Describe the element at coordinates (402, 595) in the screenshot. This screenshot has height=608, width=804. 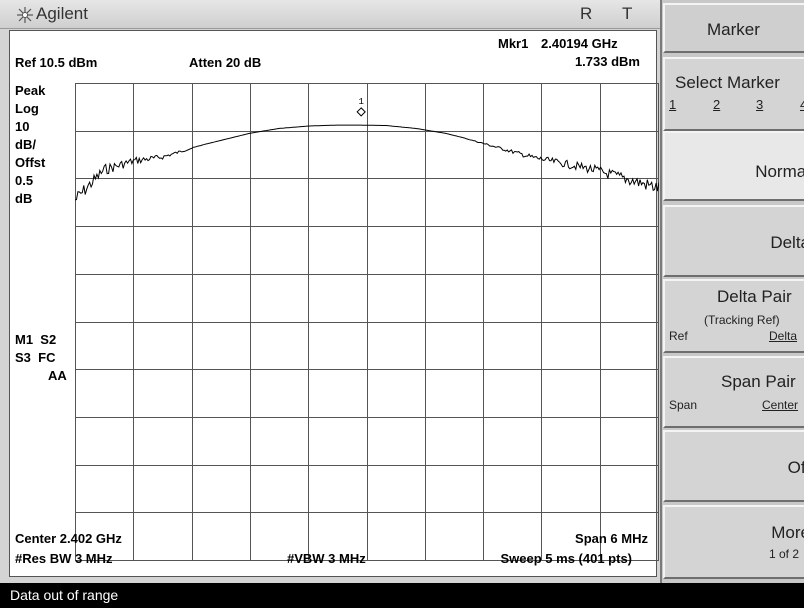
I see `status-bar` at that location.